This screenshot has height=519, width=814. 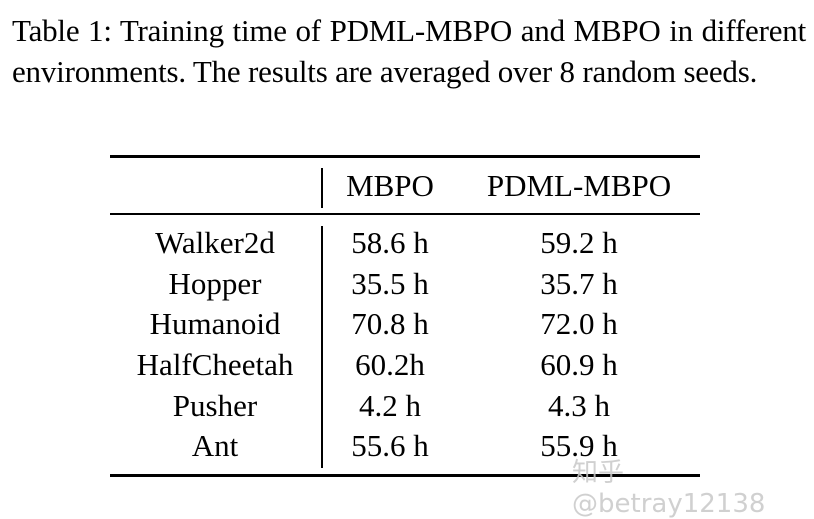 I want to click on pdml-mbpo-time: 59.2 h, so click(x=579, y=242).